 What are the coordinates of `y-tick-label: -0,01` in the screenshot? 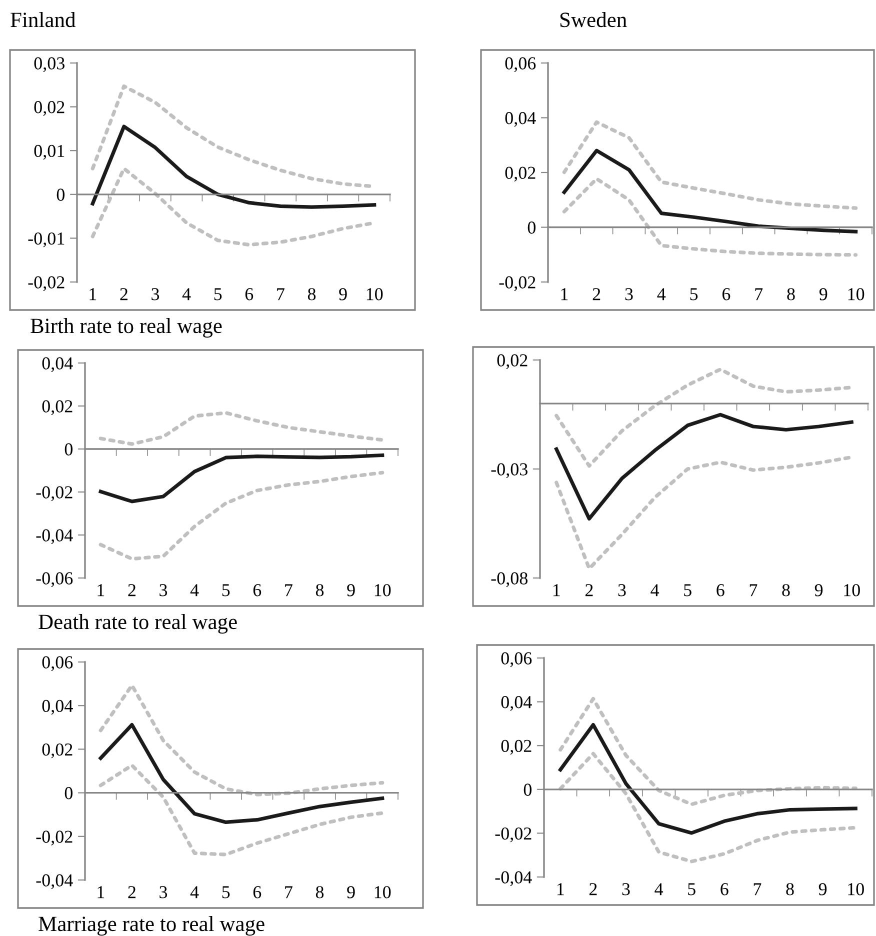 It's located at (46, 240).